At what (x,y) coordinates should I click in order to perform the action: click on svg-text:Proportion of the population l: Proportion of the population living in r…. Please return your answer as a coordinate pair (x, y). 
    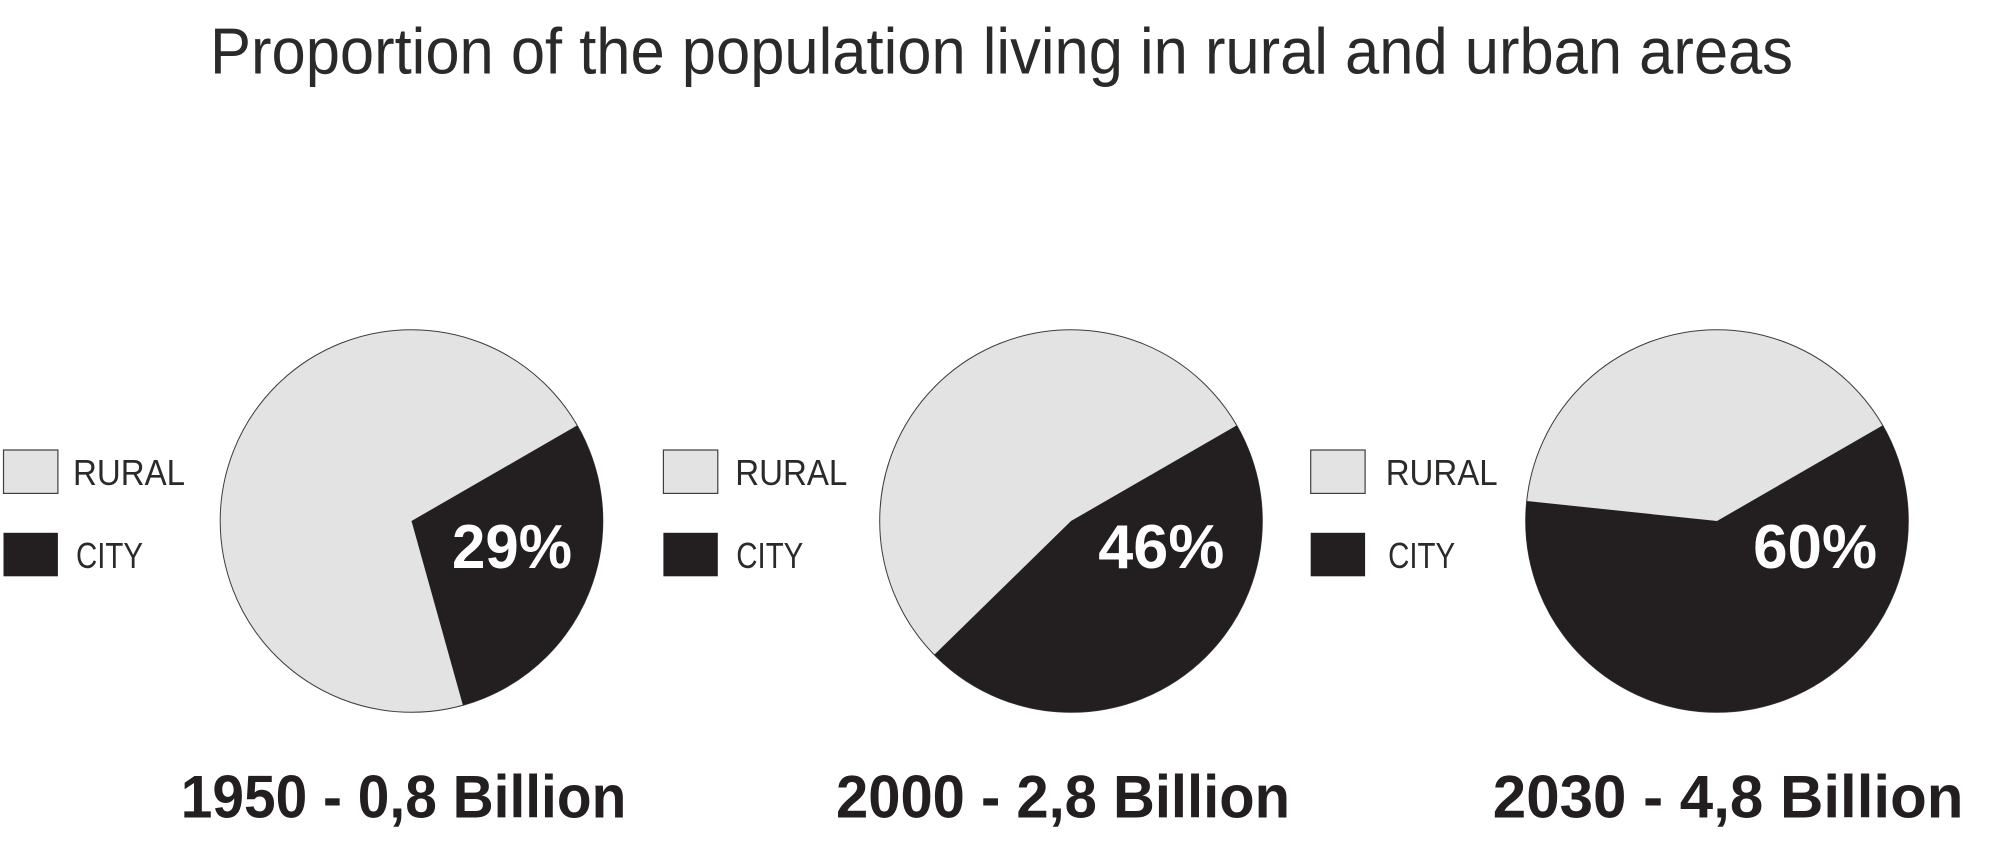
    Looking at the image, I should click on (1001, 51).